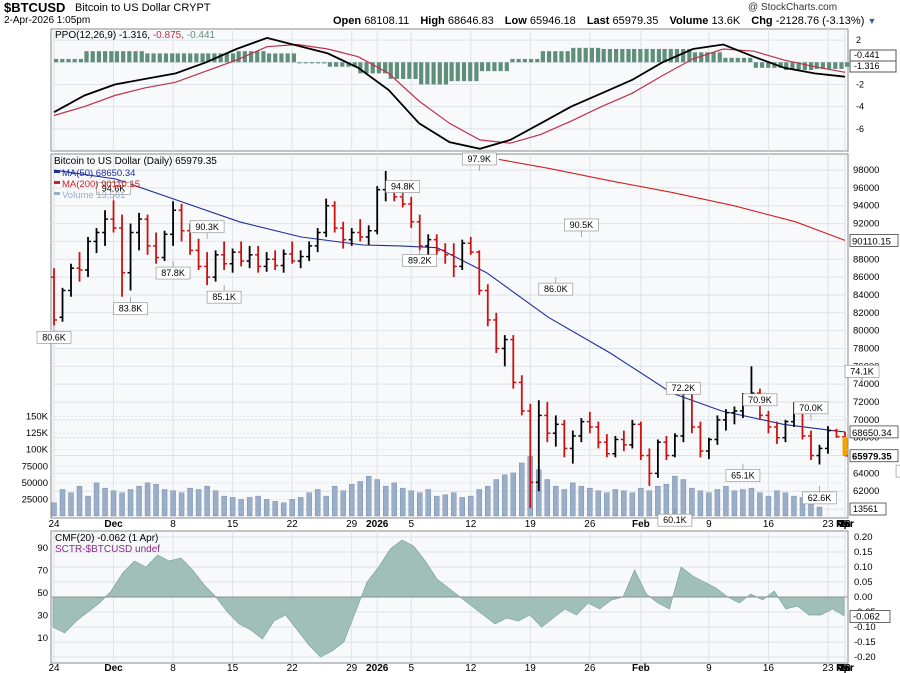 This screenshot has width=900, height=673. I want to click on annotation-label: 83.8K, so click(131, 309).